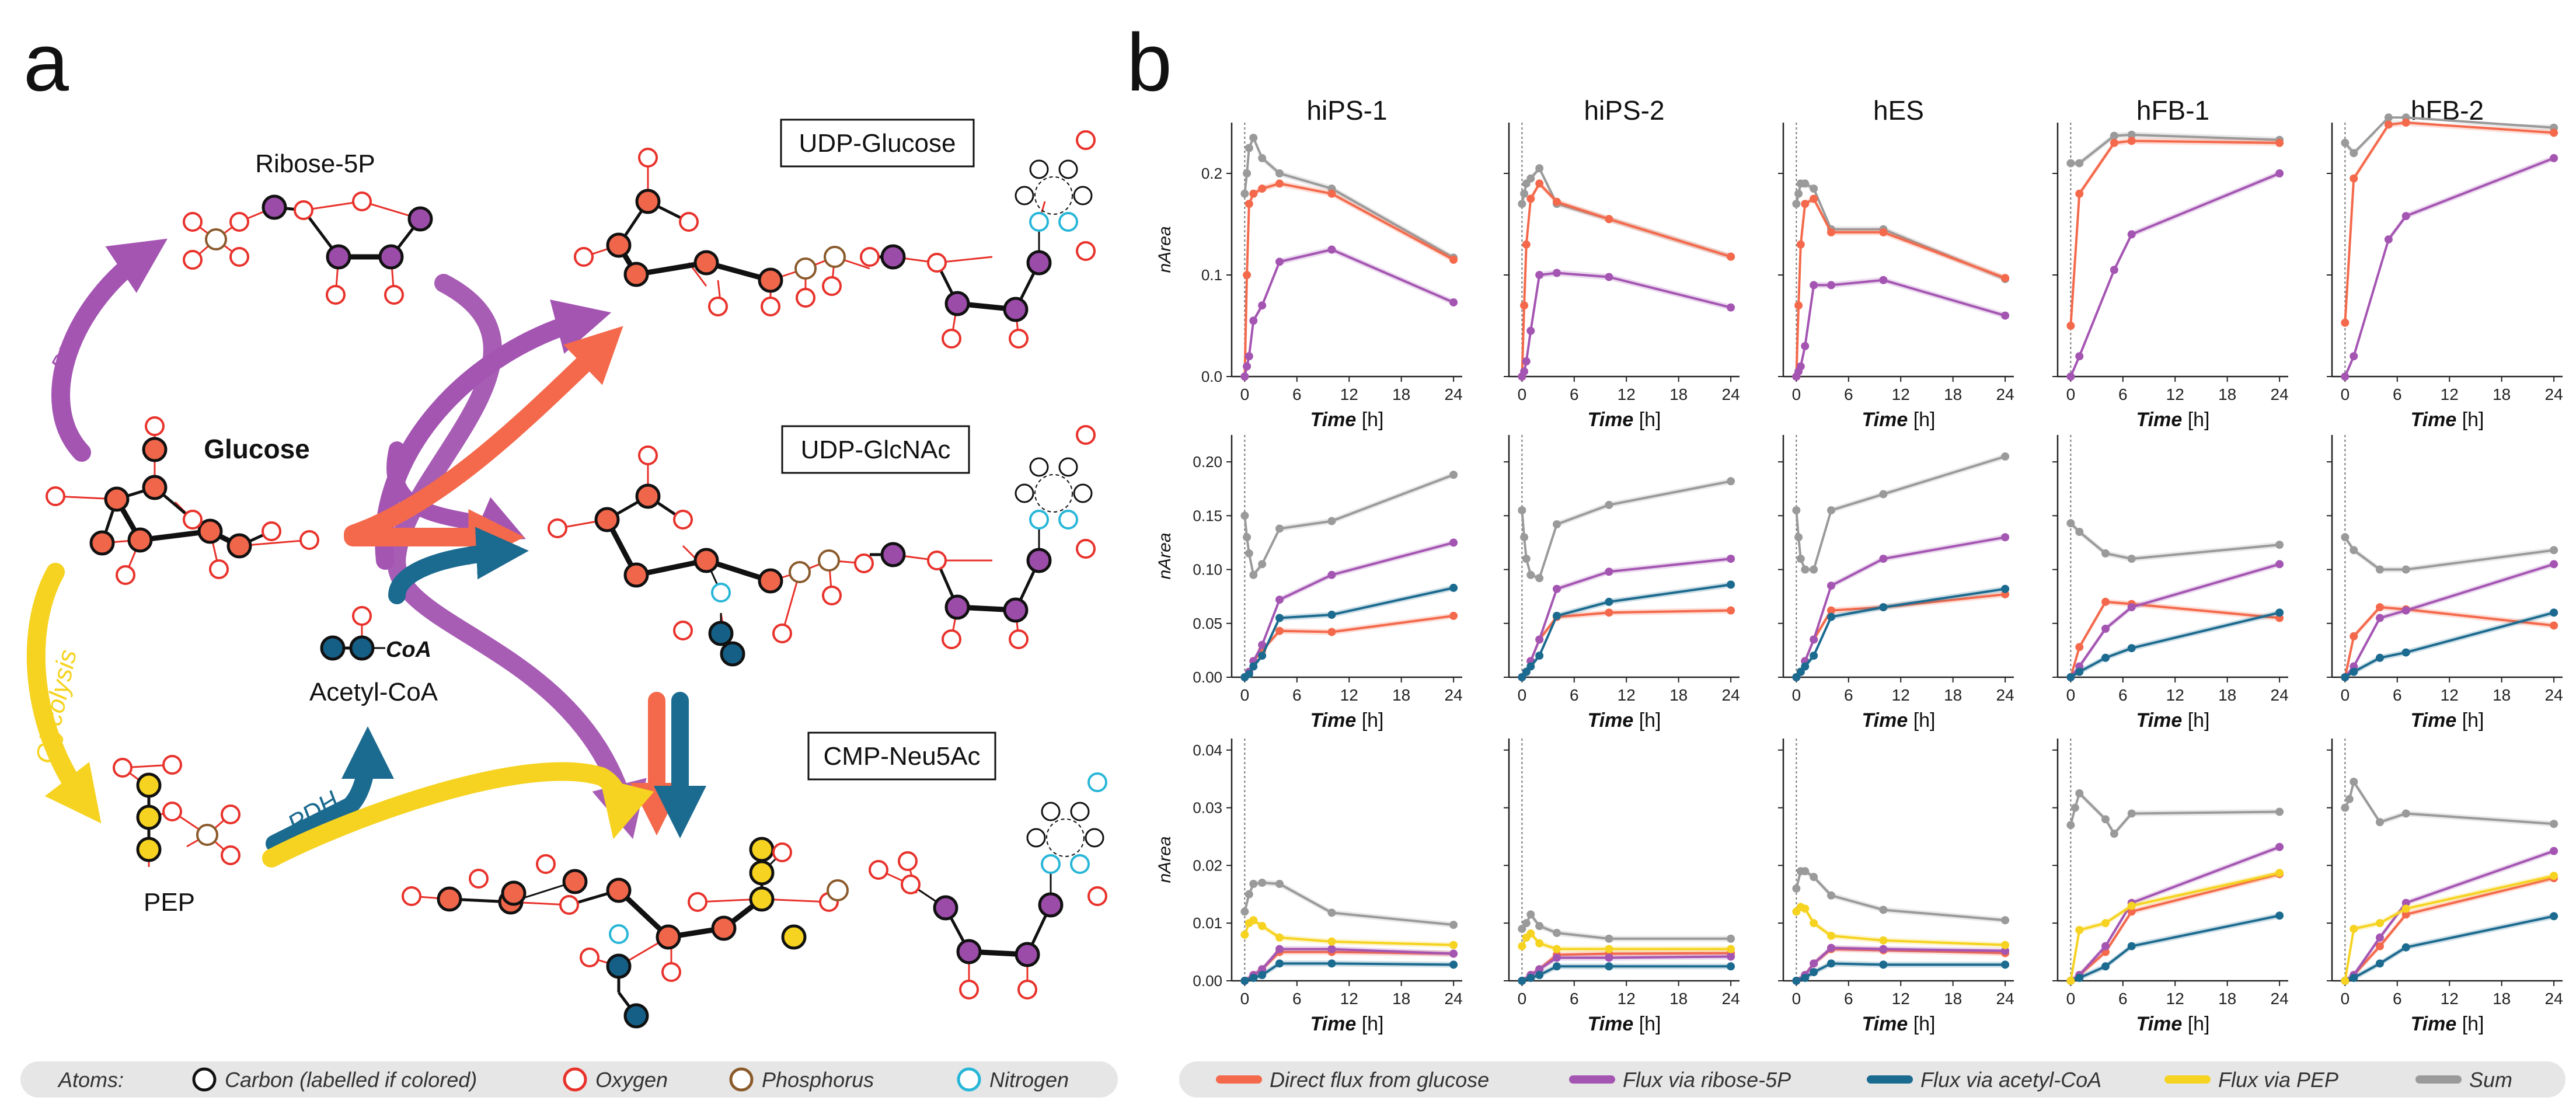  Describe the element at coordinates (1898, 110) in the screenshot. I see `column-title-hes: hES` at that location.